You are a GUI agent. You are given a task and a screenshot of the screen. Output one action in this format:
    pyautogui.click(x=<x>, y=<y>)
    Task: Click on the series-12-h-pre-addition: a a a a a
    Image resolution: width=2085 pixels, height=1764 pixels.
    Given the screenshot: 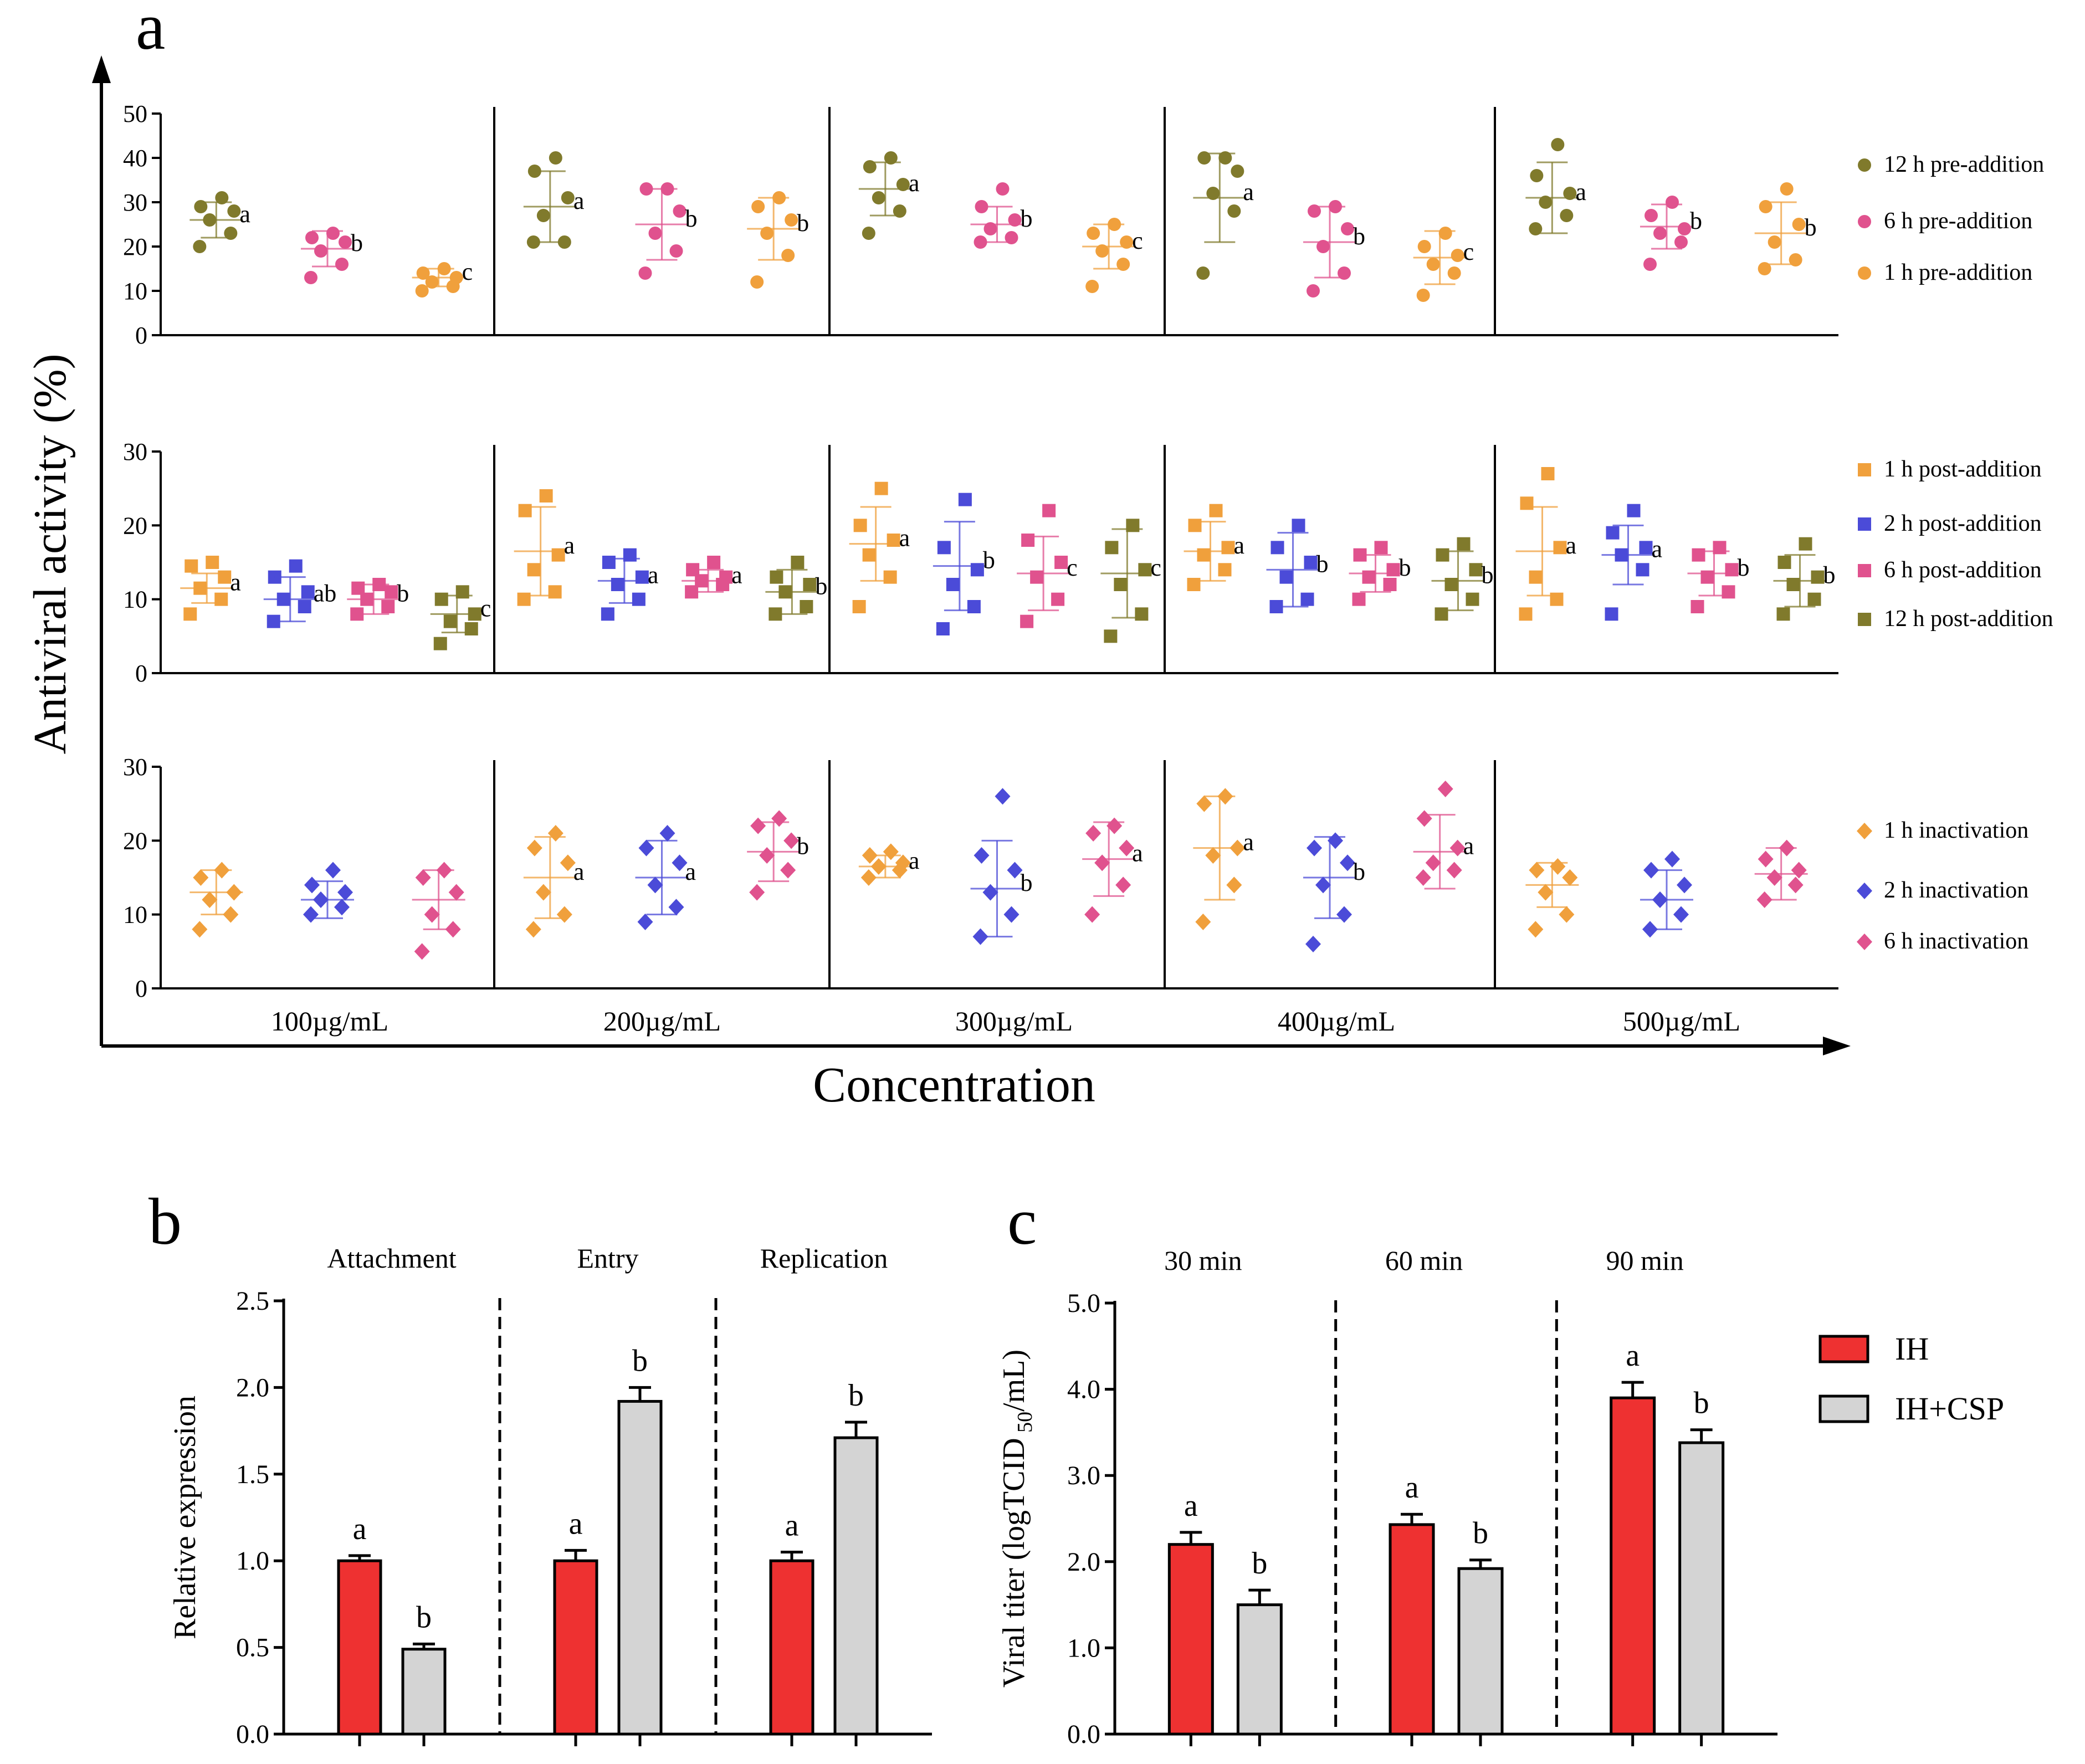 What is the action you would take?
    pyautogui.click(x=887, y=209)
    